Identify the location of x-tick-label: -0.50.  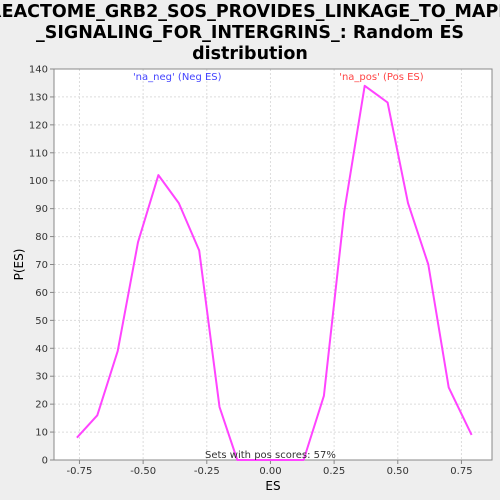
(143, 471).